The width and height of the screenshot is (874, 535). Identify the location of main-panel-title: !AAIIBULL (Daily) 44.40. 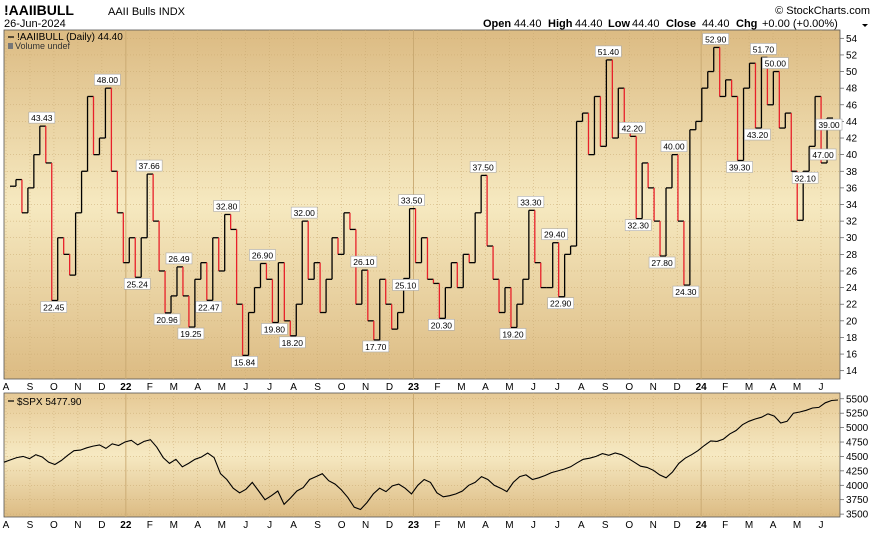
(70, 37).